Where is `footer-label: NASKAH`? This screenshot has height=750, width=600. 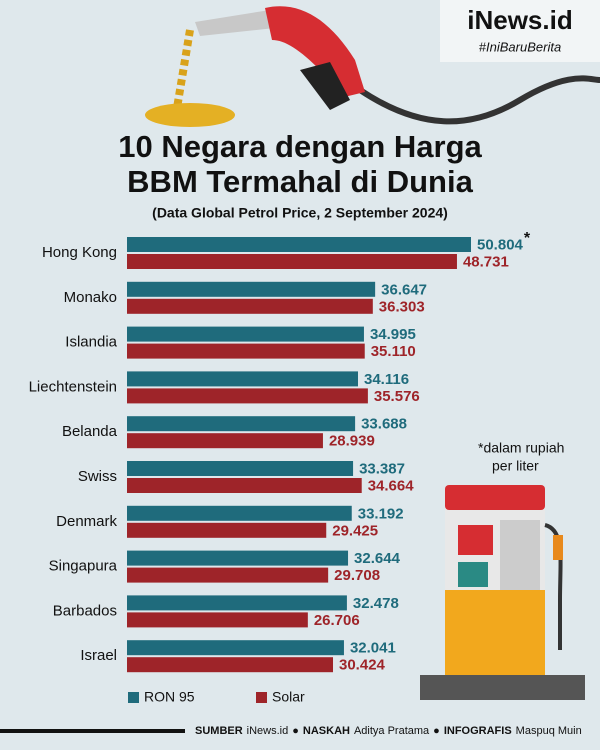
footer-label: NASKAH is located at coordinates (326, 731).